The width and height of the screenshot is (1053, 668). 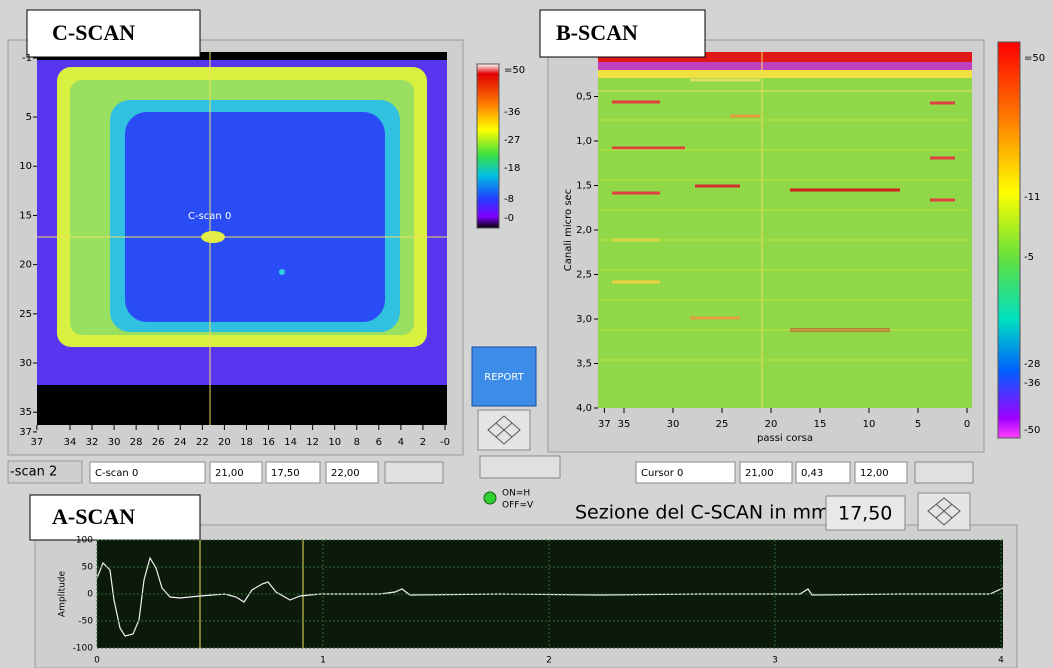 I want to click on c-y-tick-label: 20, so click(x=25, y=265).